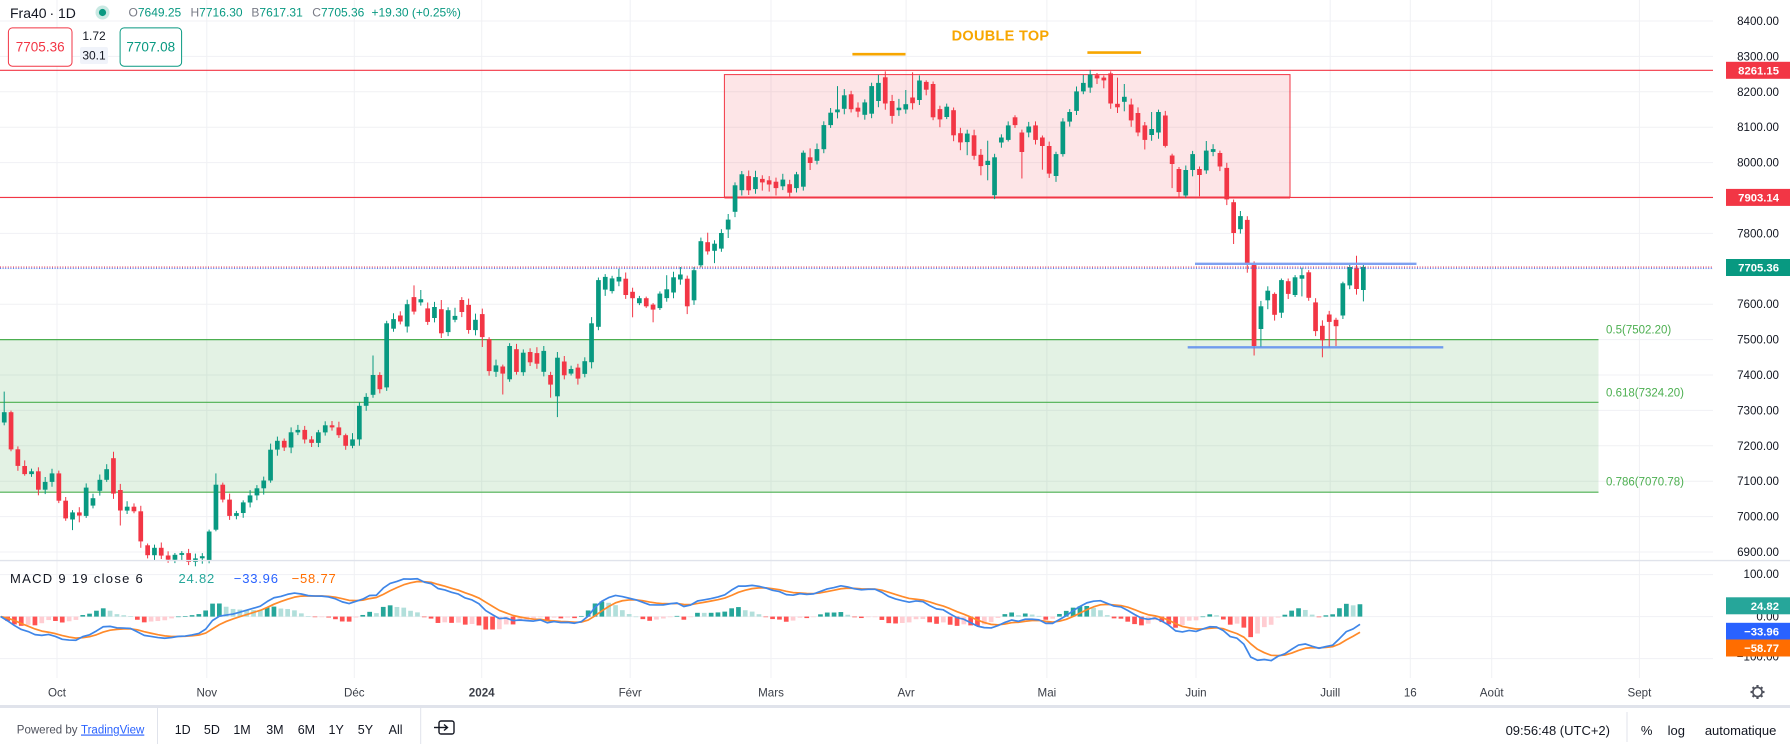 This screenshot has height=744, width=1790. Describe the element at coordinates (274, 730) in the screenshot. I see `svg-text: 3M` at that location.